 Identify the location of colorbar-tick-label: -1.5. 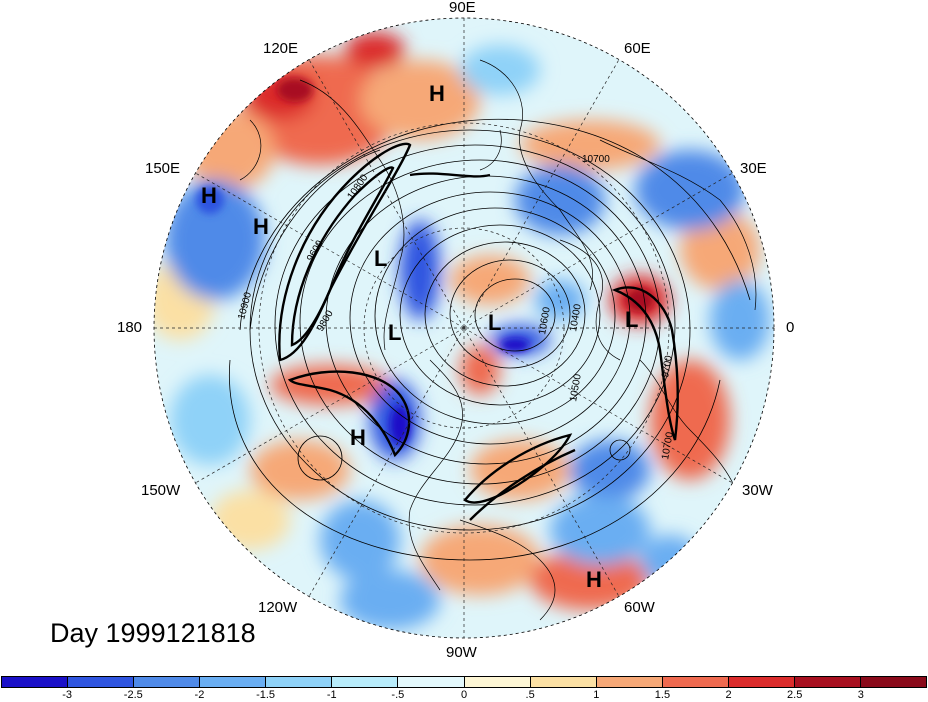
(266, 695).